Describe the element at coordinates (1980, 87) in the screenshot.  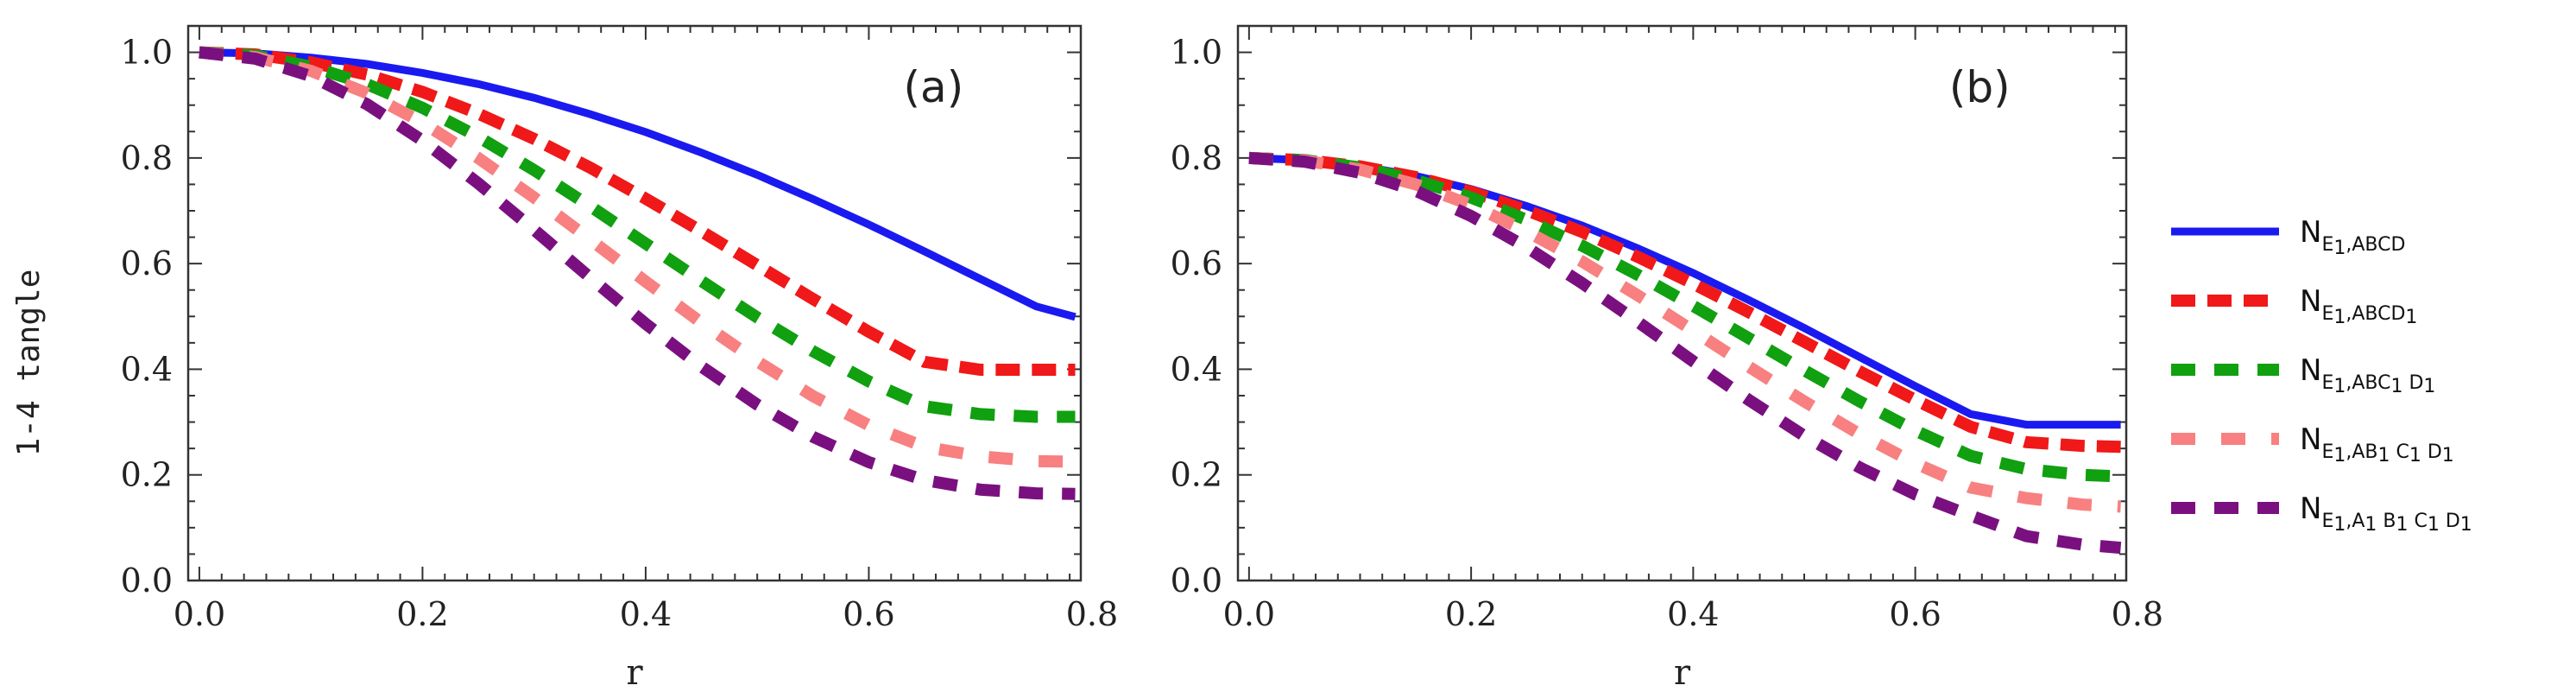
I see `panel-label: (b)` at that location.